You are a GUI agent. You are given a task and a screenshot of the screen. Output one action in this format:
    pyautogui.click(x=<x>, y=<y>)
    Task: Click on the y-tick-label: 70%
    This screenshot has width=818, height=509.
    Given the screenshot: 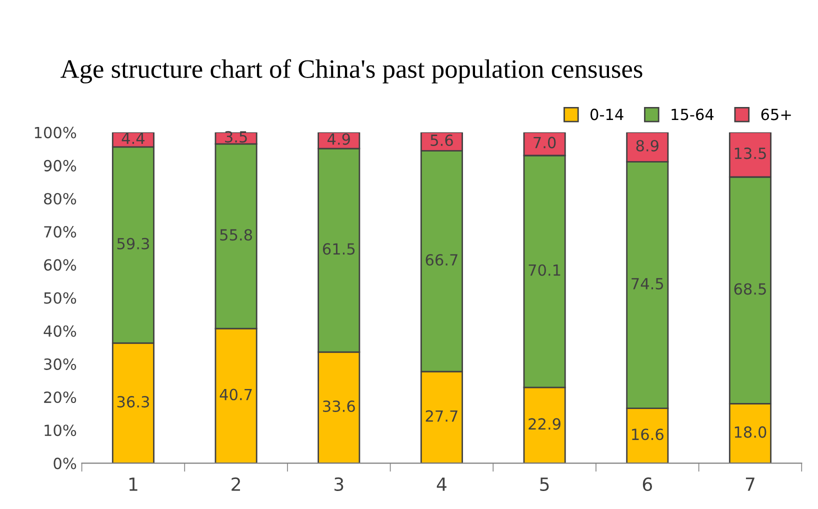 What is the action you would take?
    pyautogui.click(x=60, y=232)
    